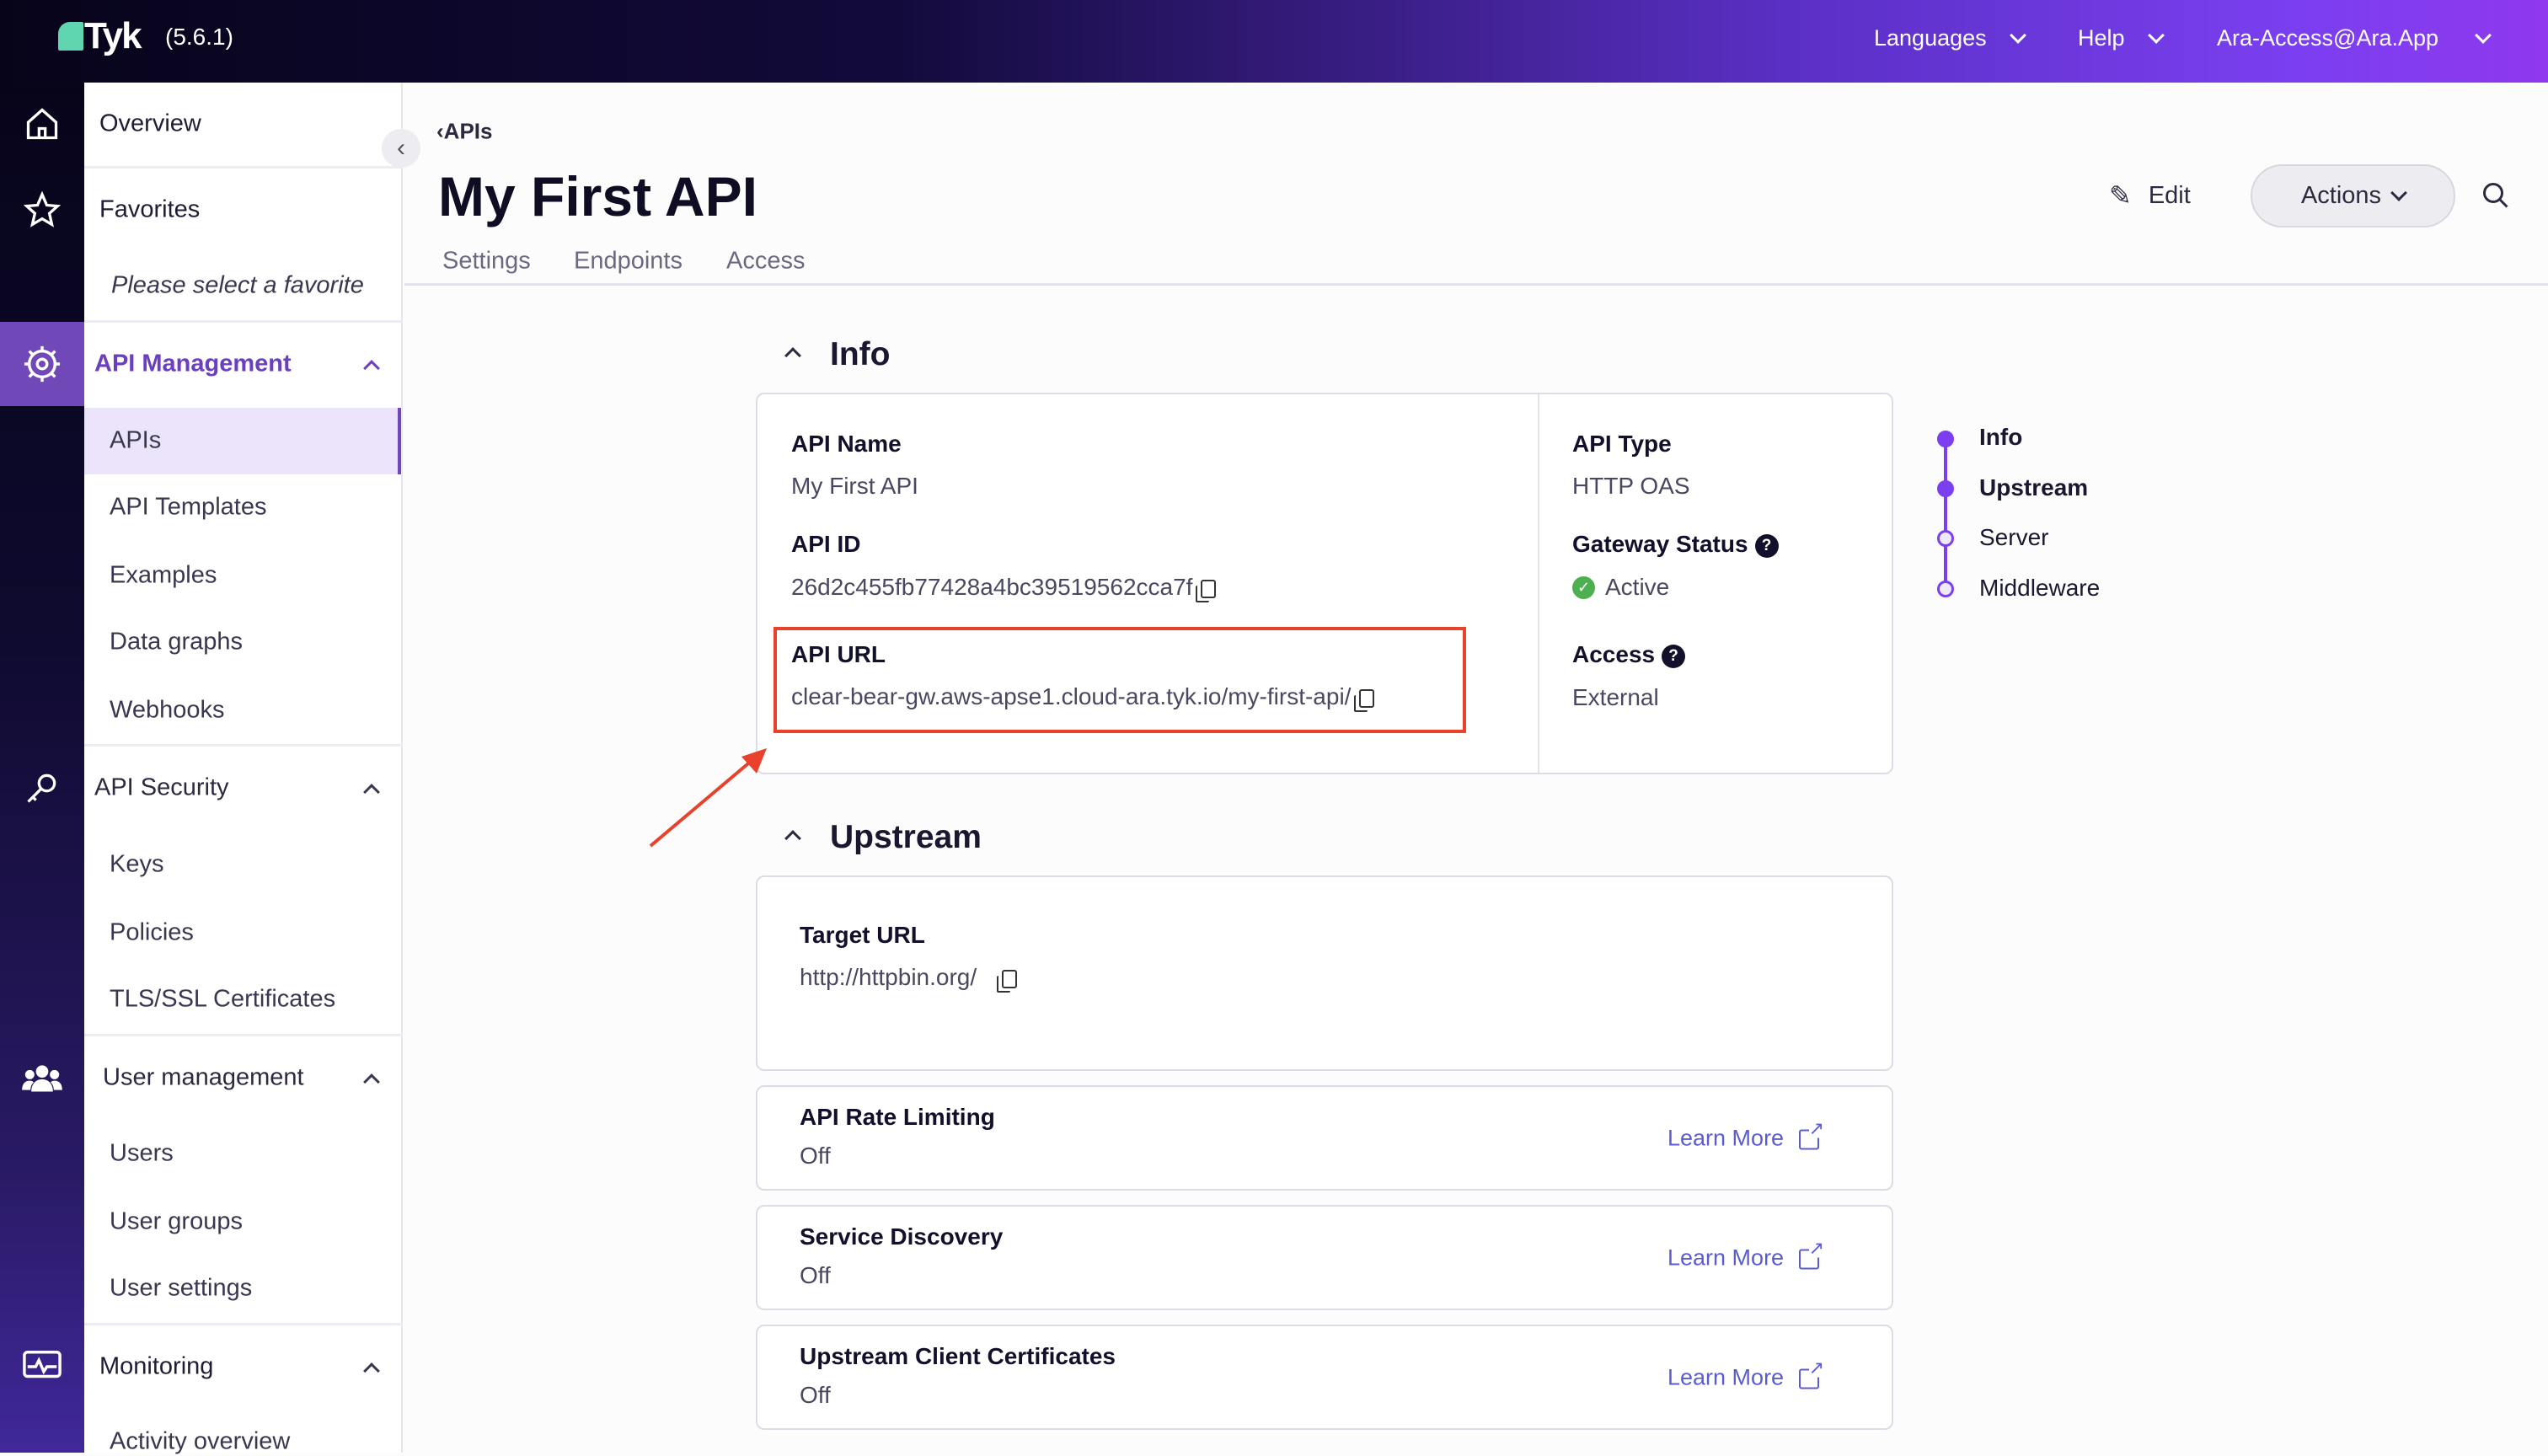 The height and width of the screenshot is (1456, 2548). I want to click on monitor-icon, so click(42, 1366).